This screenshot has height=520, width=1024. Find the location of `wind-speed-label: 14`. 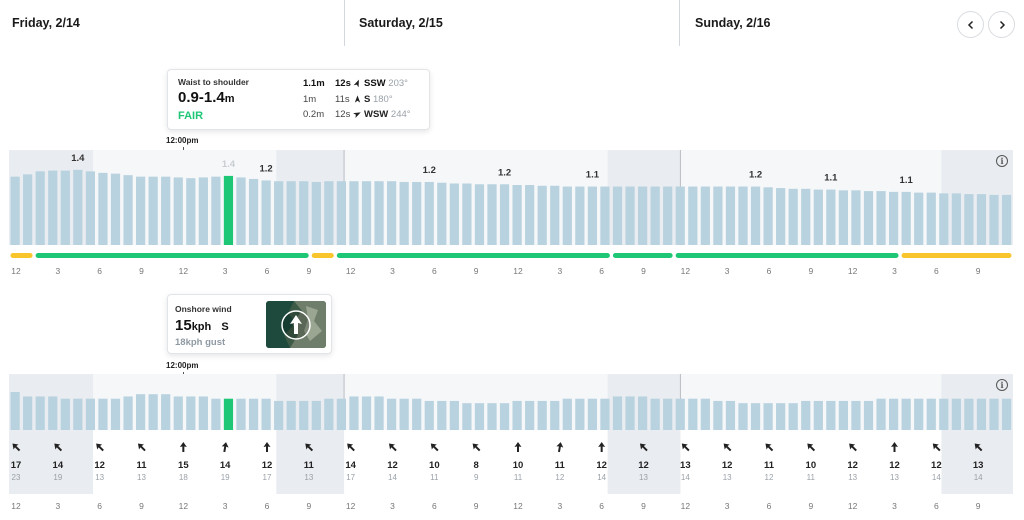

wind-speed-label: 14 is located at coordinates (350, 465).